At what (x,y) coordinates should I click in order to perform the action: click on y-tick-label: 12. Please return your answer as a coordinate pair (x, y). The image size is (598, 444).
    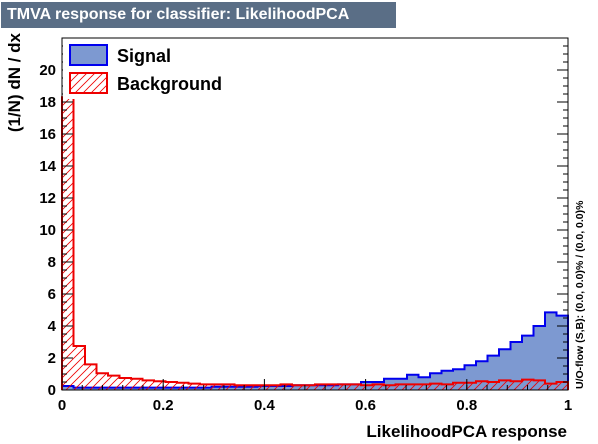
    Looking at the image, I should click on (47, 198).